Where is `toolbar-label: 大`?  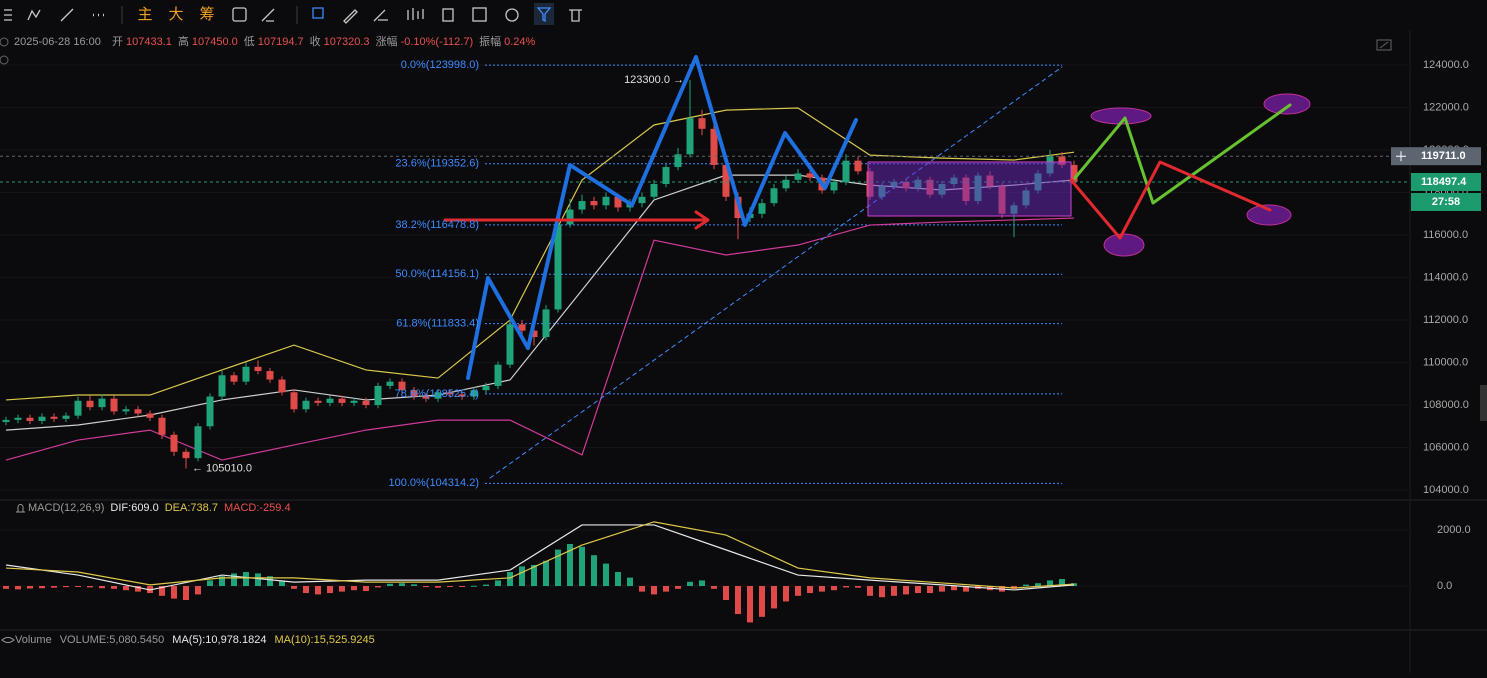 toolbar-label: 大 is located at coordinates (175, 14).